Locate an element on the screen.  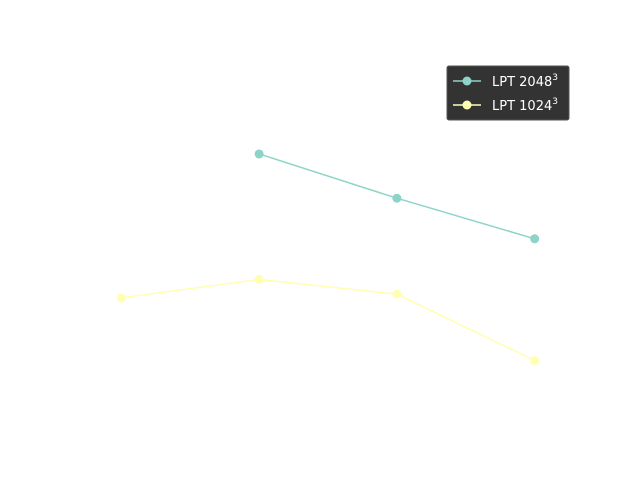
legend-box is located at coordinates (508, 93).